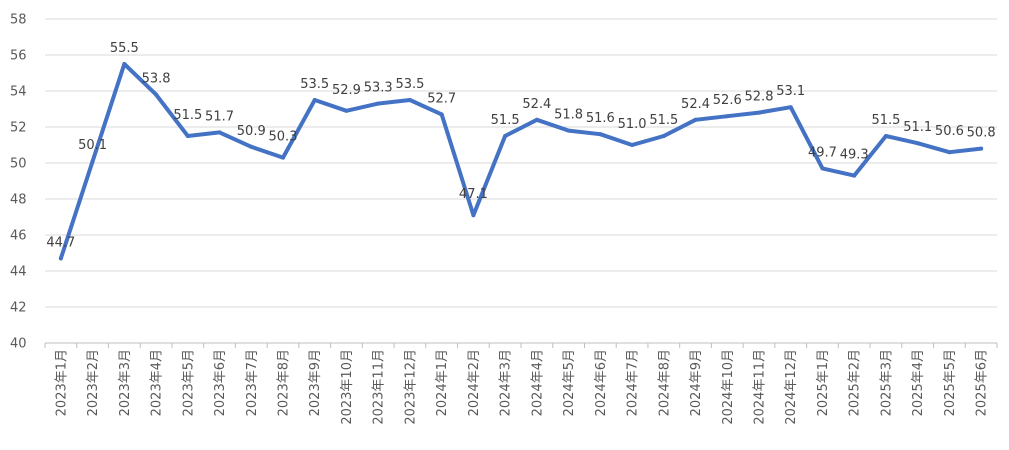 This screenshot has width=1009, height=450. What do you see at coordinates (346, 90) in the screenshot?
I see `data-label: 52.9` at bounding box center [346, 90].